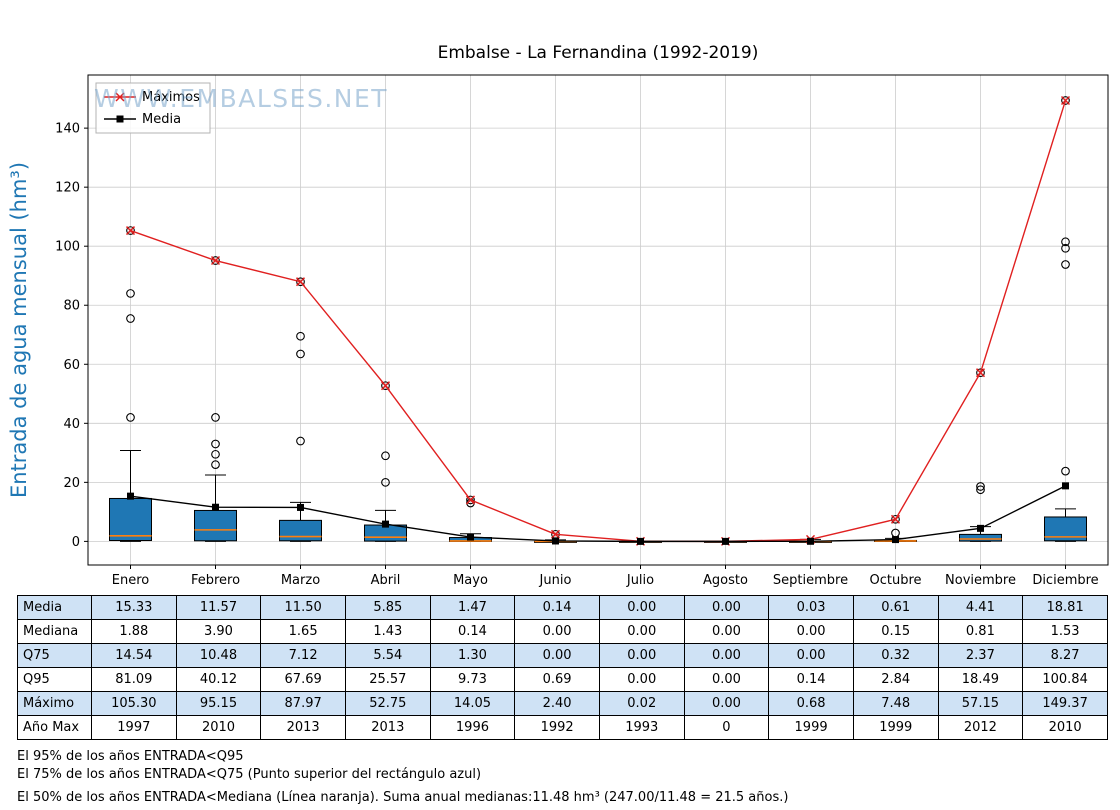 The image size is (1120, 810). I want to click on table-cell: 0.81, so click(980, 631).